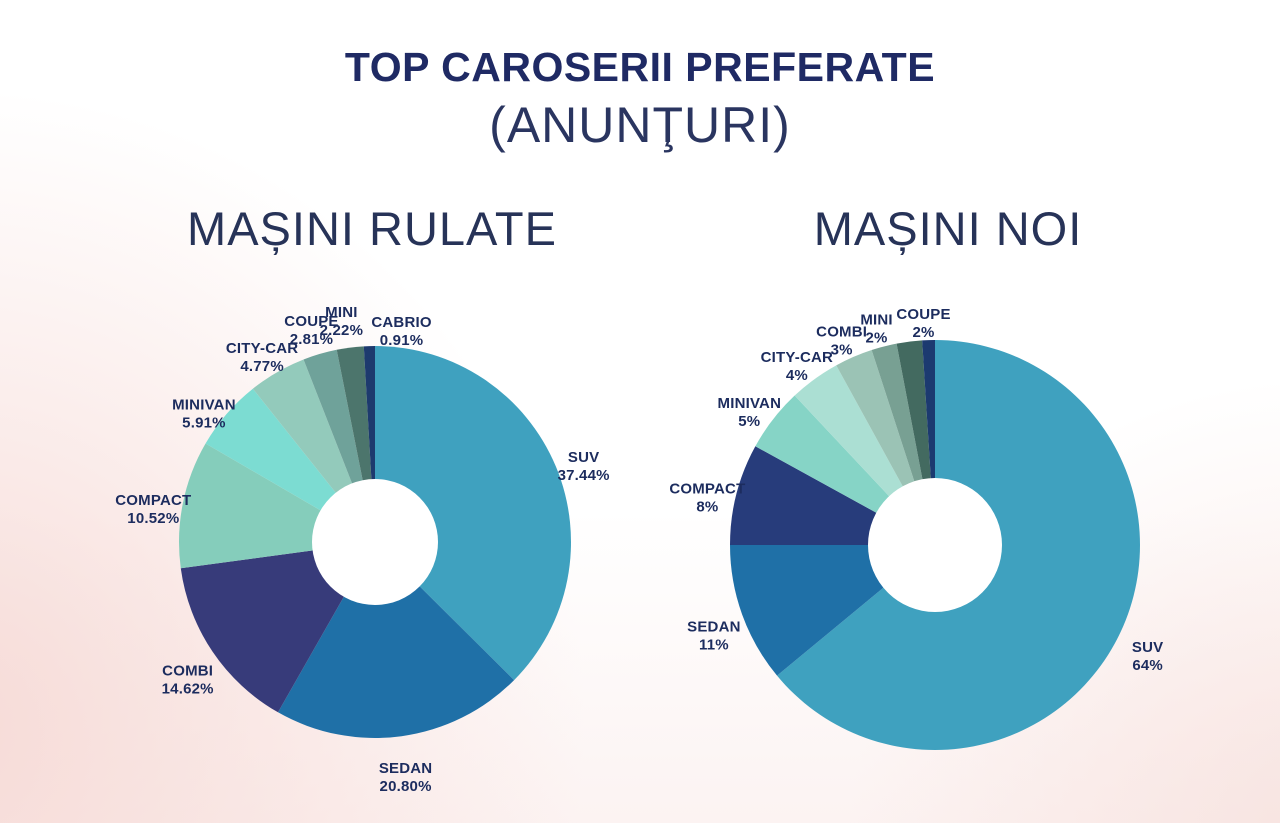 The height and width of the screenshot is (823, 1280). What do you see at coordinates (342, 321) in the screenshot?
I see `slice-label-mini: MINI 2.22%` at bounding box center [342, 321].